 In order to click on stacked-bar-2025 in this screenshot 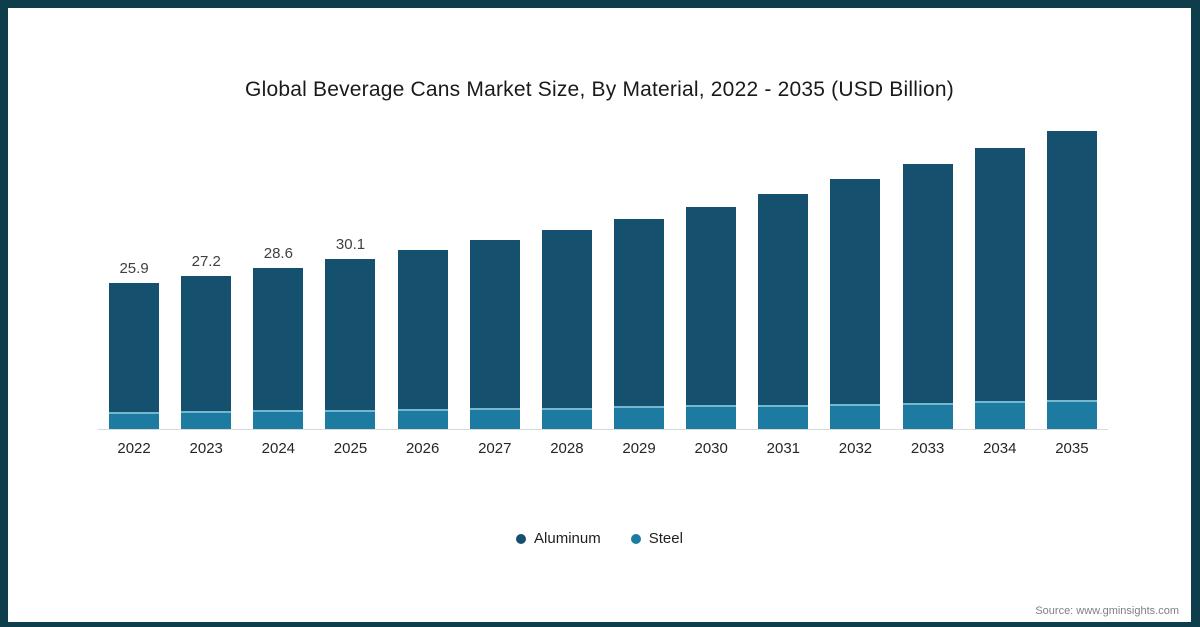, I will do `click(350, 344)`.